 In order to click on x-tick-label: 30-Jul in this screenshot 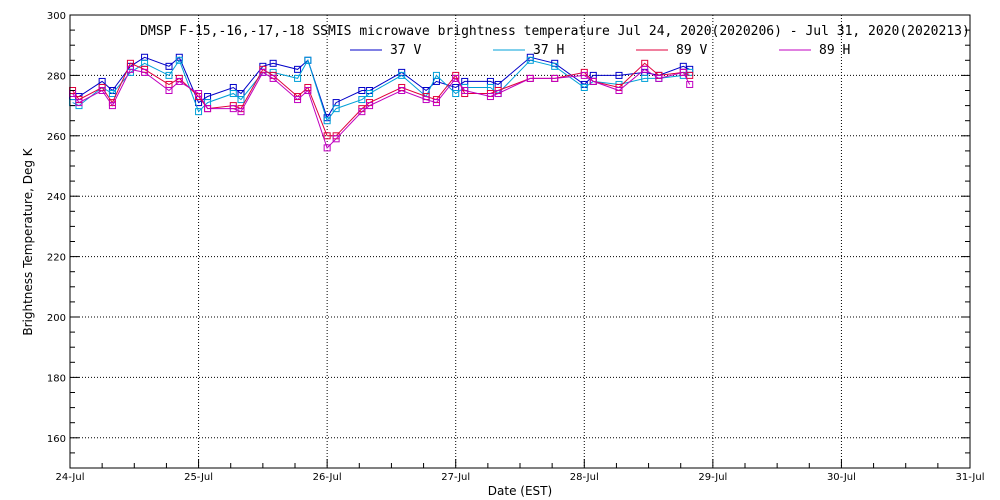, I will do `click(841, 477)`.